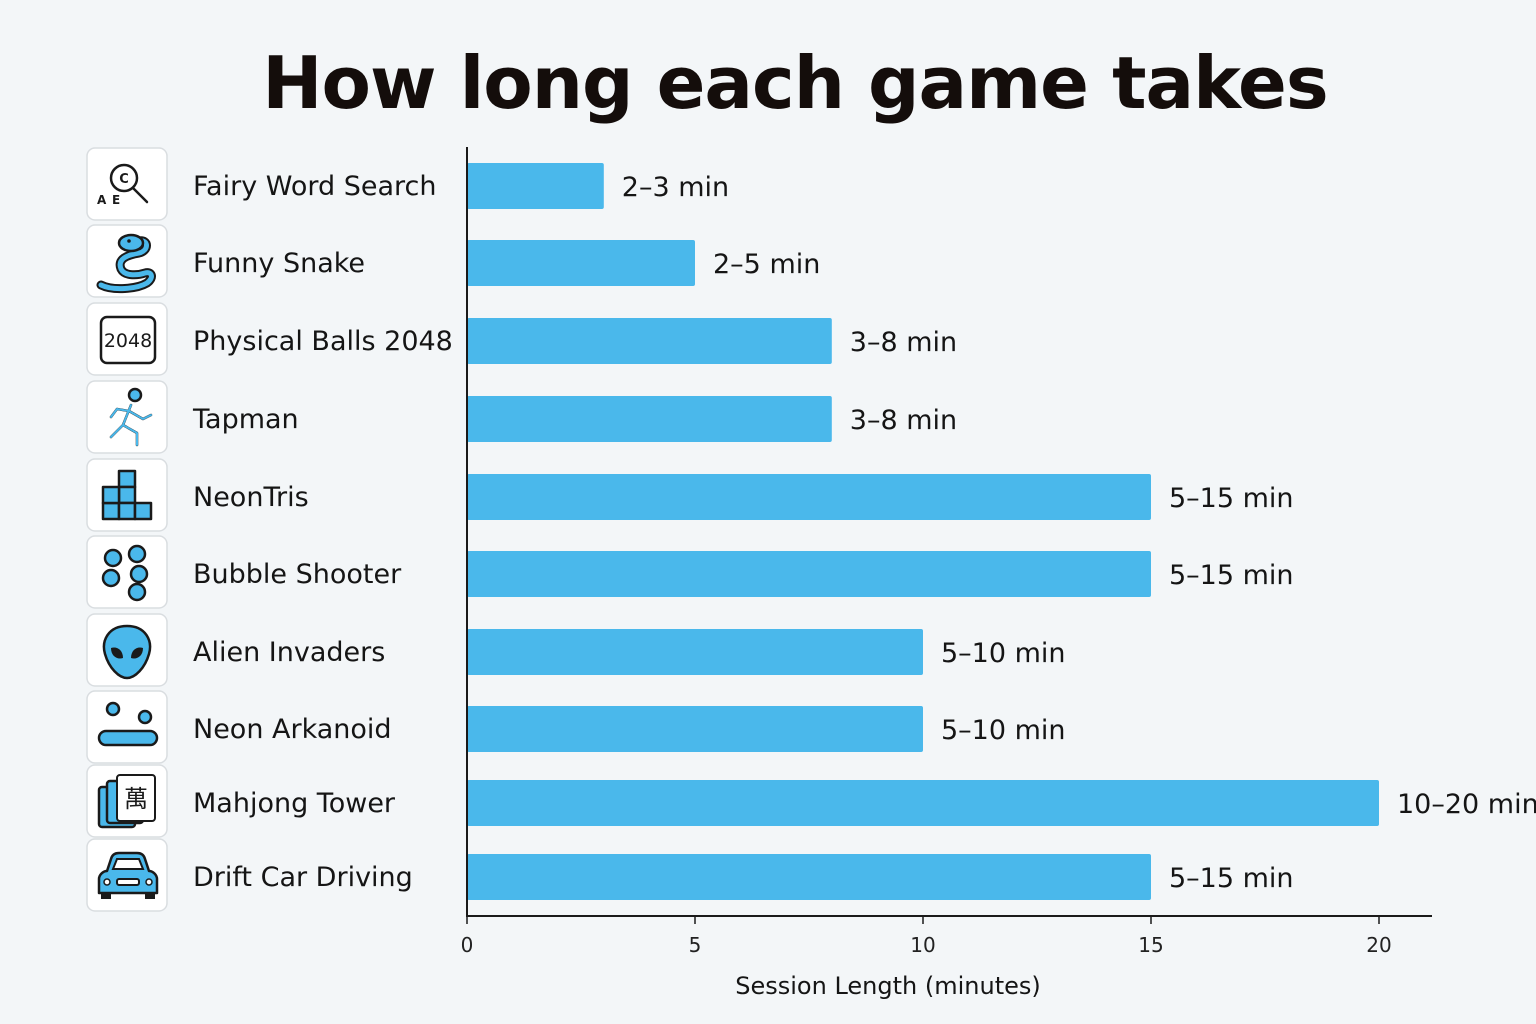 Image resolution: width=1536 pixels, height=1024 pixels. What do you see at coordinates (116, 200) in the screenshot?
I see `svg-text: E` at bounding box center [116, 200].